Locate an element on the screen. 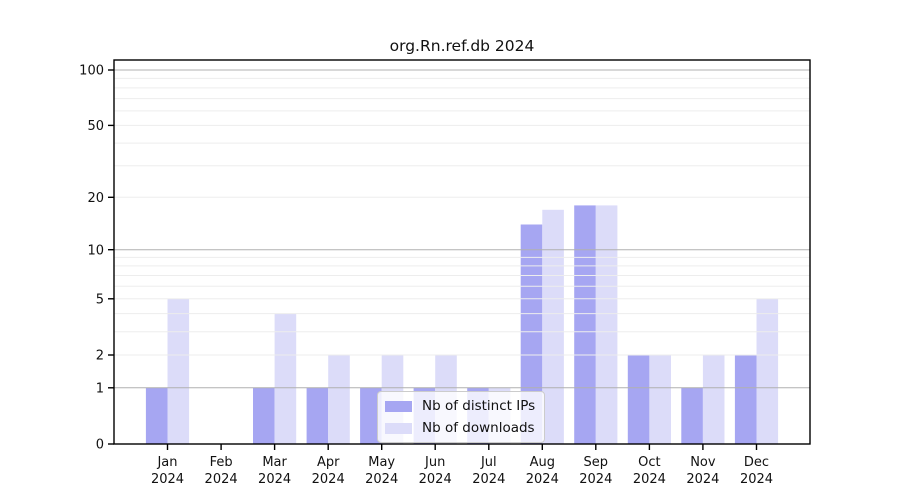  x-tick-label-sep: Sep is located at coordinates (596, 462).